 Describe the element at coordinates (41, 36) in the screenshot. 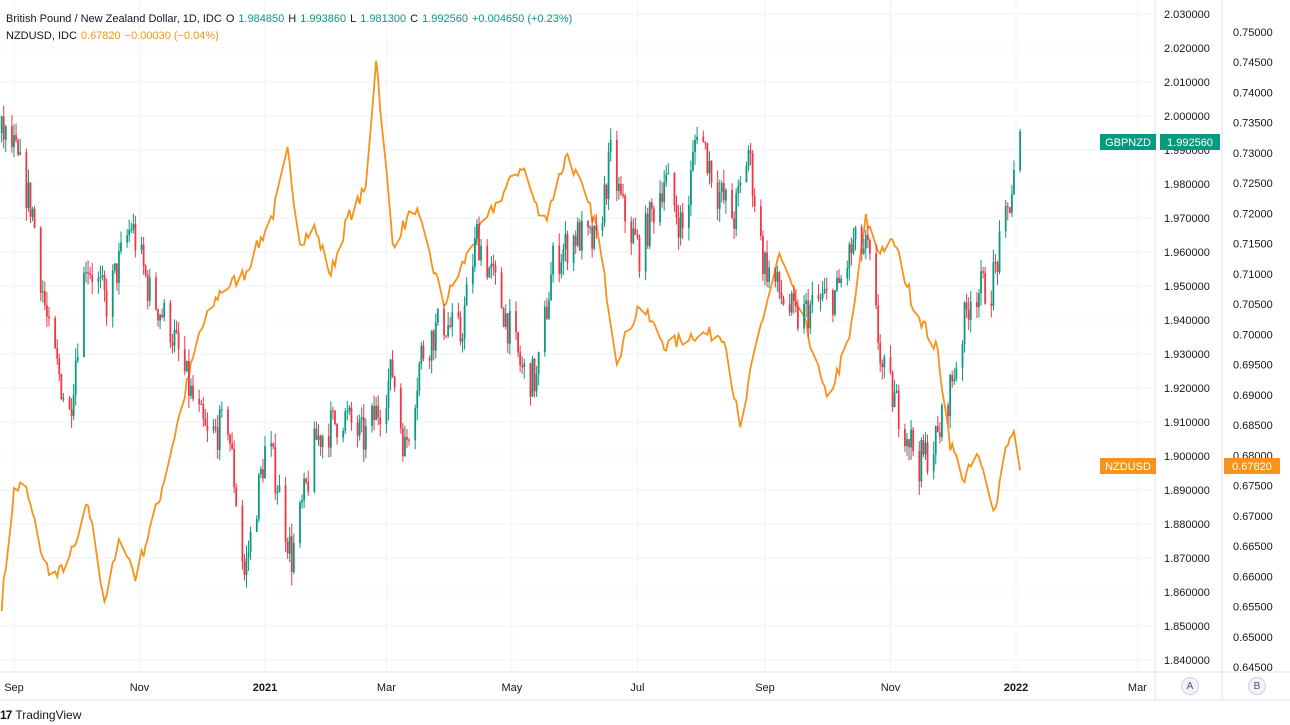

I see `nzdusd-title: NZDUSD, IDC` at that location.